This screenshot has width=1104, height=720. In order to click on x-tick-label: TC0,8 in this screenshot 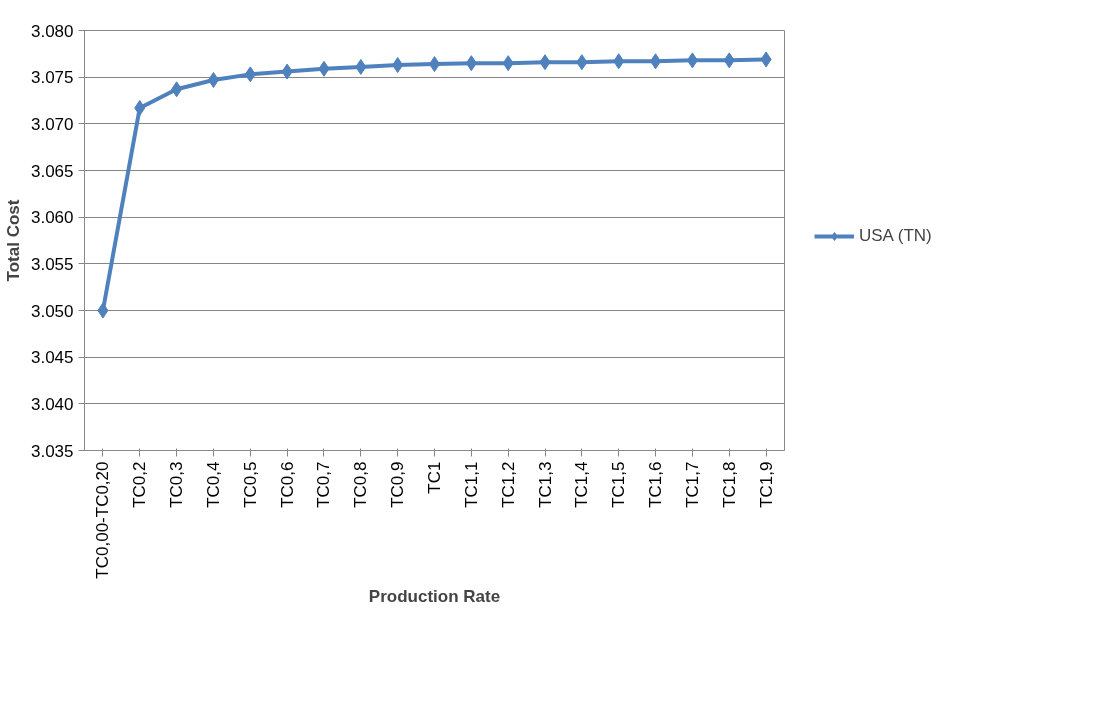, I will do `click(361, 484)`.